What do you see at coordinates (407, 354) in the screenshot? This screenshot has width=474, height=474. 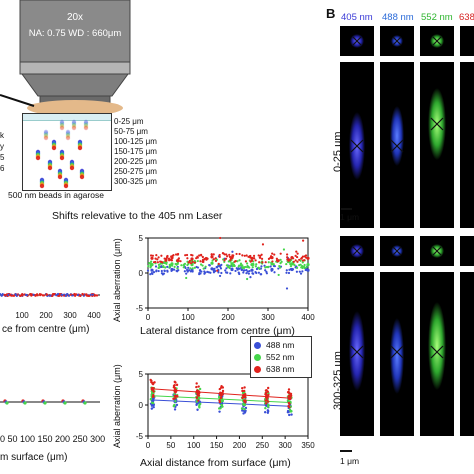 I see `row2-tall-images` at bounding box center [407, 354].